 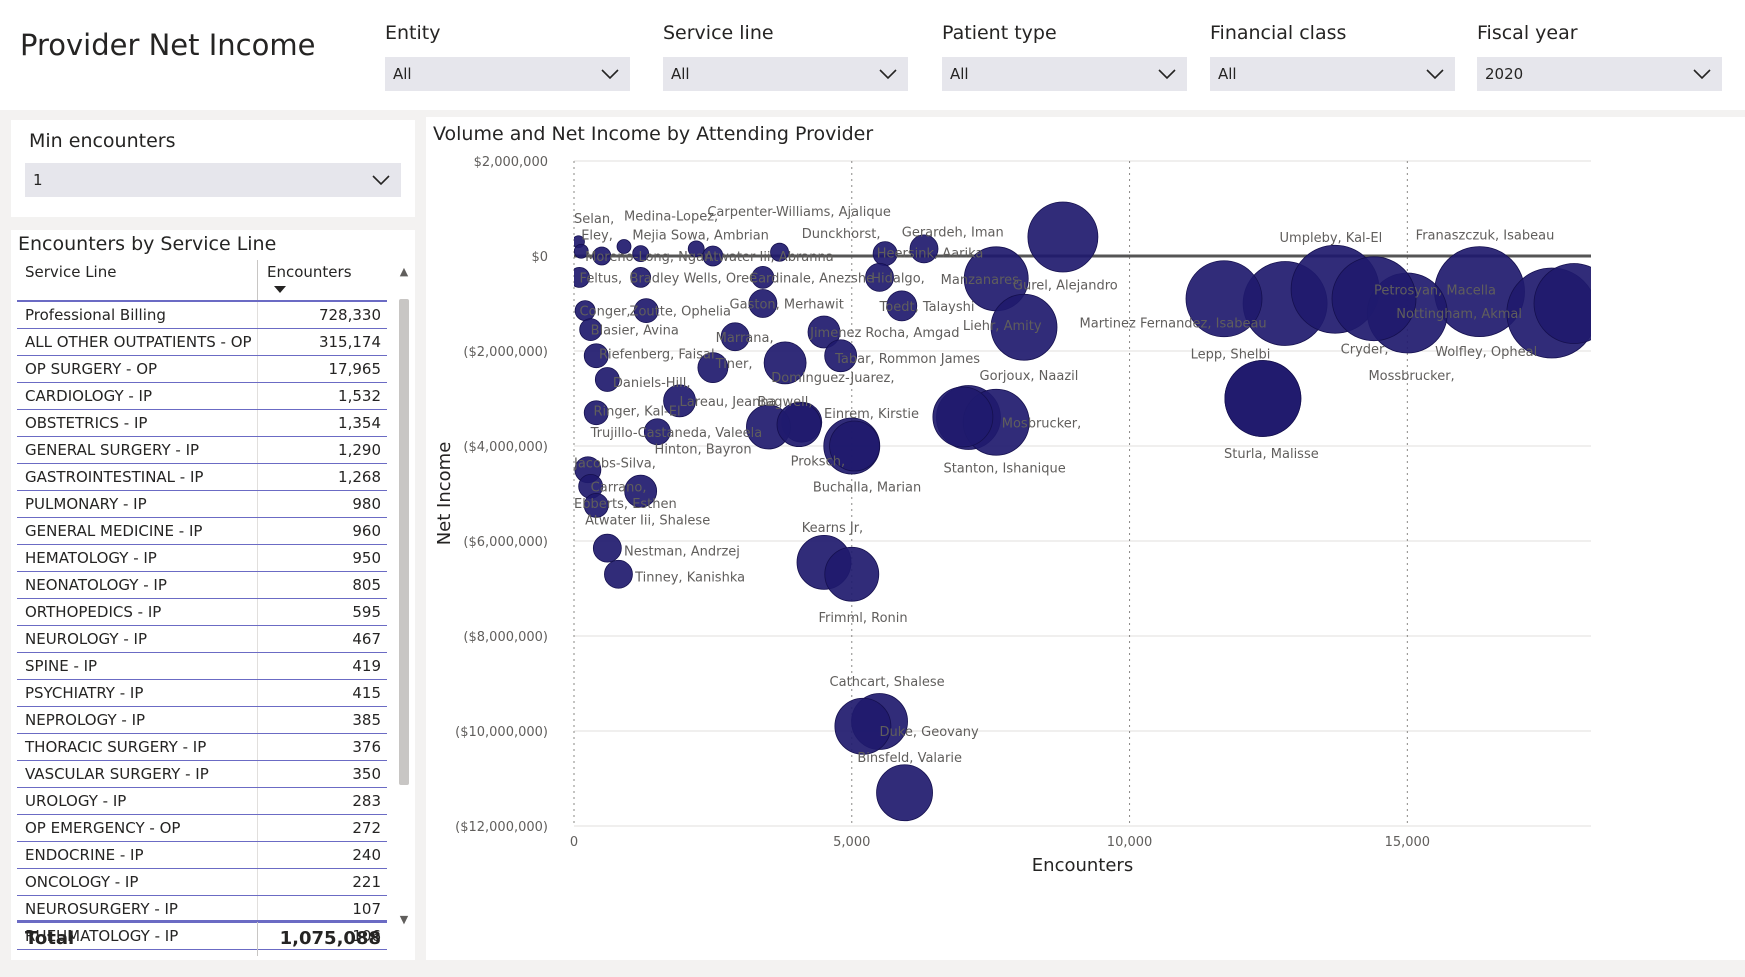 I want to click on table-row: SPINE - IP 419, so click(x=202, y=666).